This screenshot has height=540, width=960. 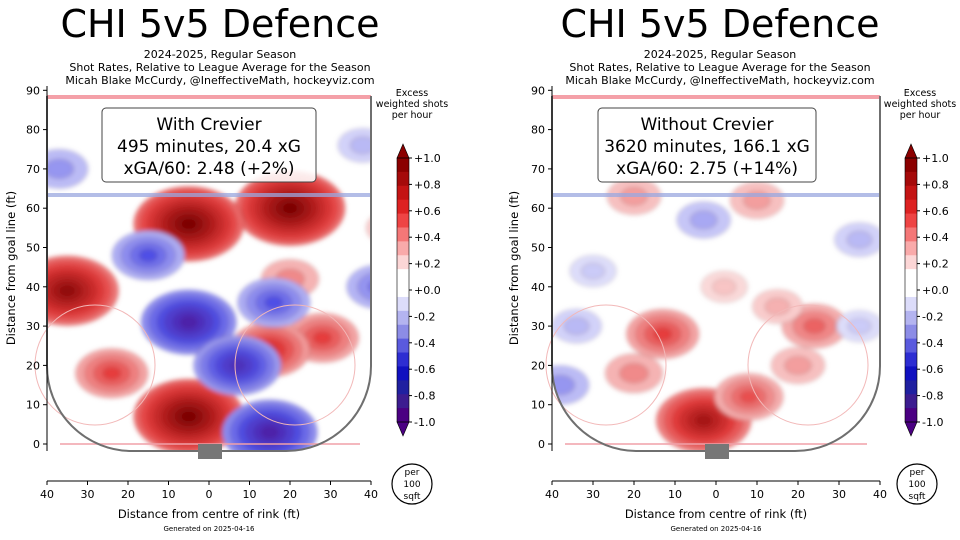 I want to click on y-tick-label: 50, so click(x=33, y=248).